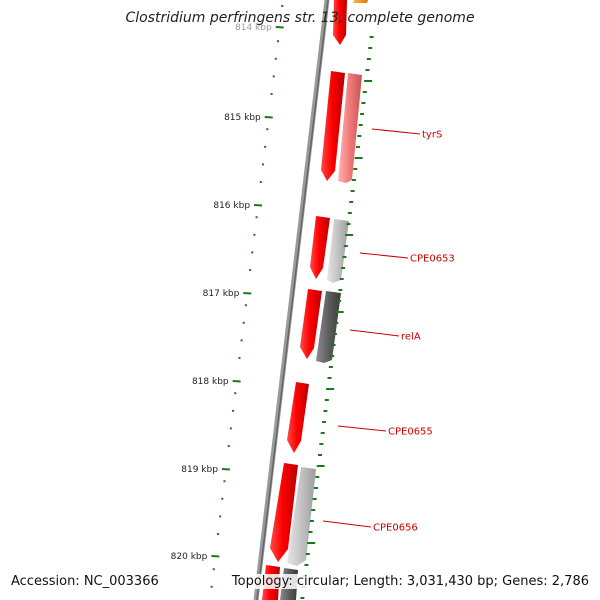  What do you see at coordinates (333, 126) in the screenshot?
I see `gene-arrow-1-red` at bounding box center [333, 126].